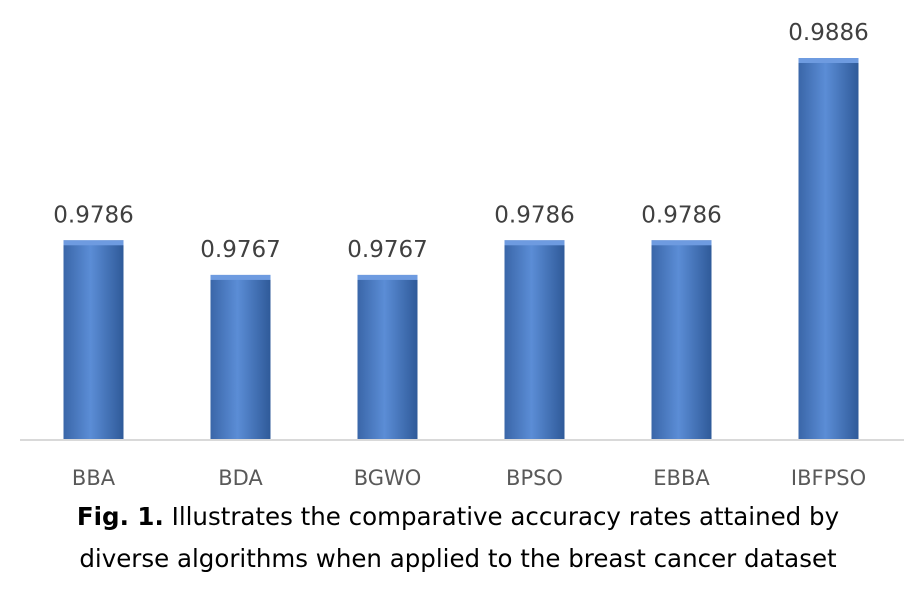 Image resolution: width=916 pixels, height=596 pixels. Describe the element at coordinates (534, 243) in the screenshot. I see `bar-top-bpso` at that location.